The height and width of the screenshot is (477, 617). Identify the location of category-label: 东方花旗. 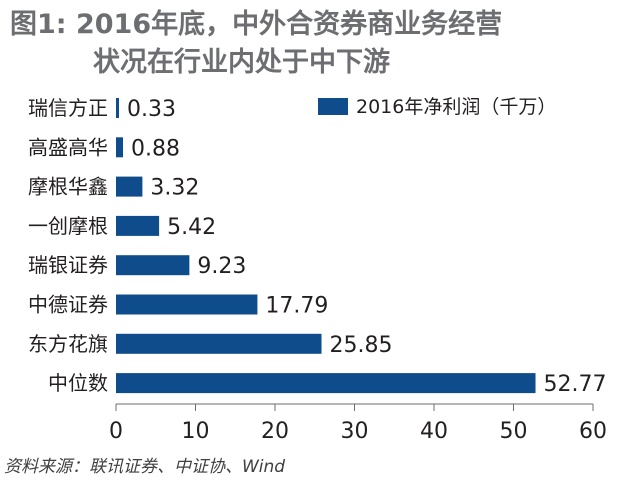
(68, 344).